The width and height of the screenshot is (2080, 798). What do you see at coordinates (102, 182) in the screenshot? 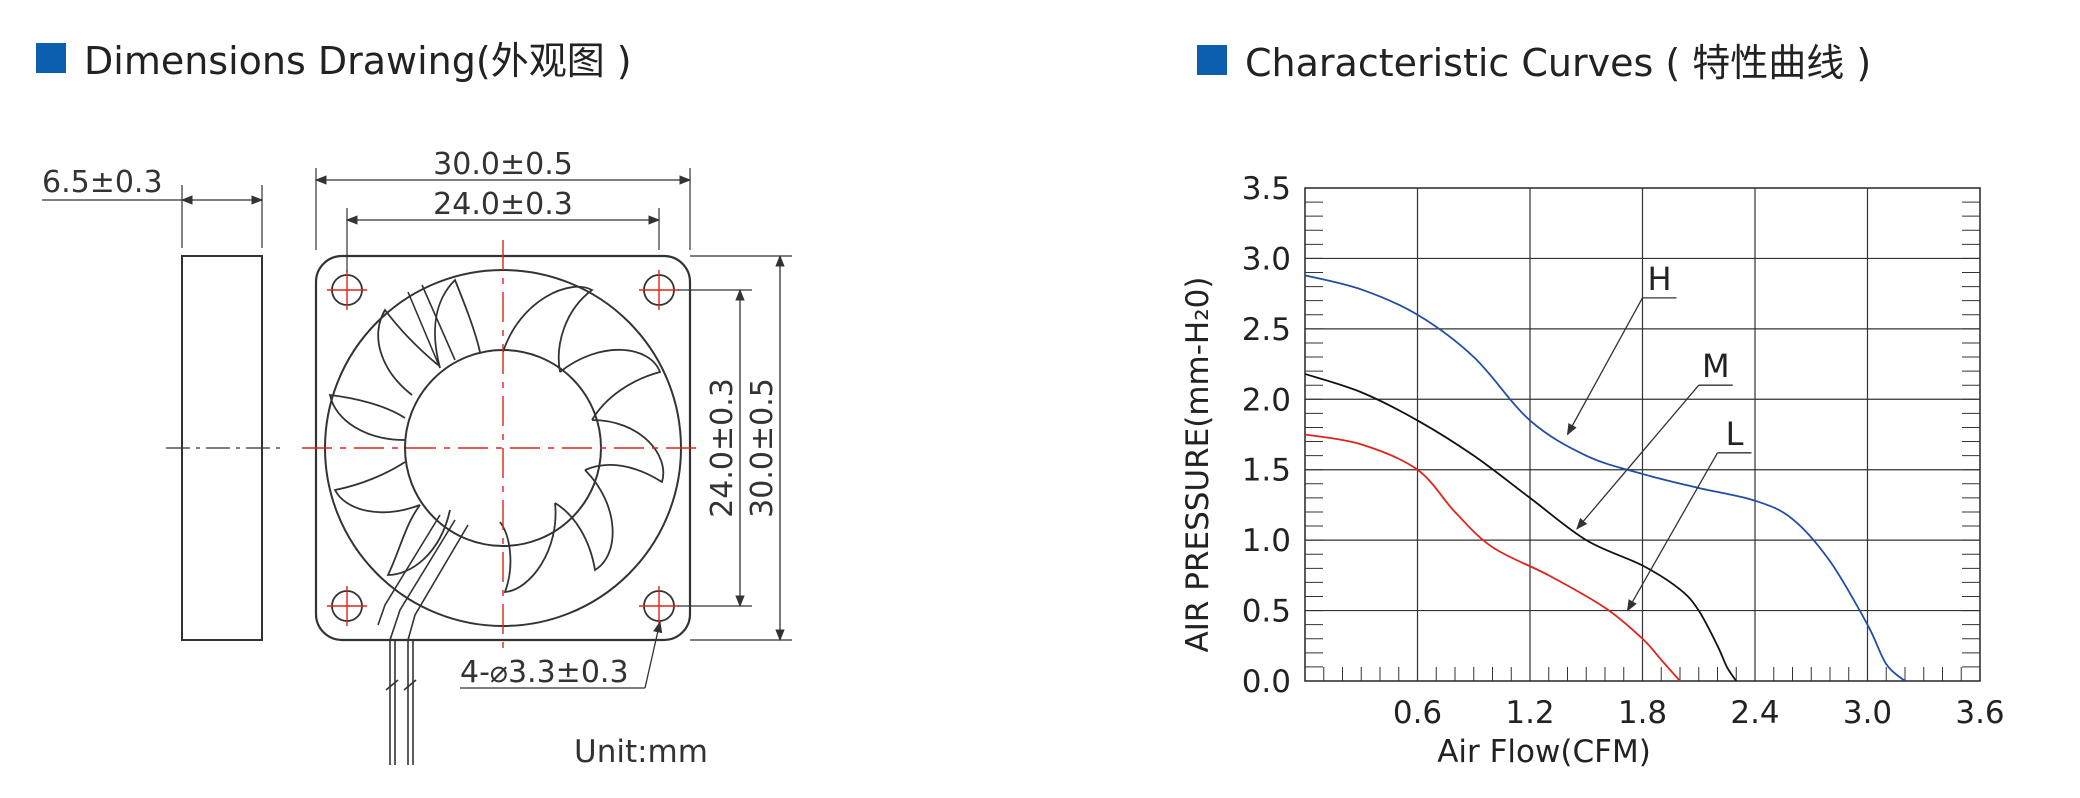
I see `thickness-label: 6.5±0.3` at bounding box center [102, 182].